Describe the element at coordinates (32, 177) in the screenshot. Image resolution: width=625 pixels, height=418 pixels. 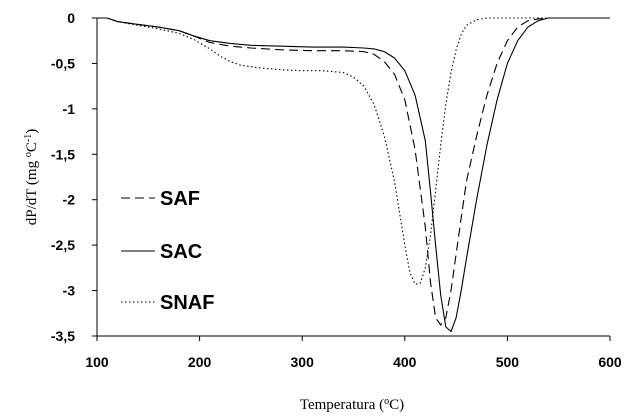
I see `y-axis-title: dP/dT (mg oC-1)` at that location.